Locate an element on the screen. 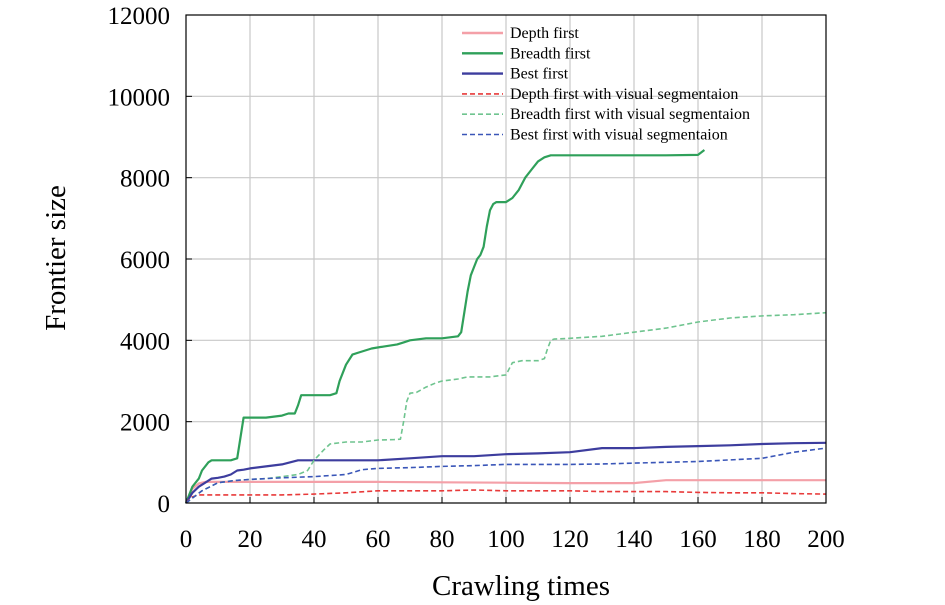 The height and width of the screenshot is (605, 945). x-tick-label: 160 is located at coordinates (698, 539).